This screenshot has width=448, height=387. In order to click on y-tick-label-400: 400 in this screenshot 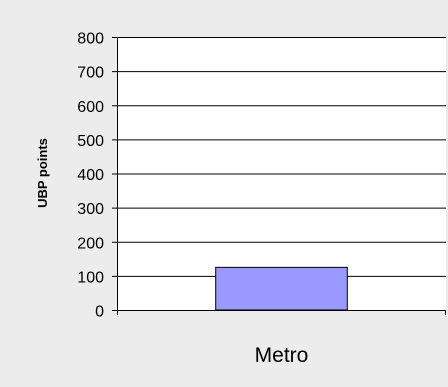, I will do `click(90, 175)`.